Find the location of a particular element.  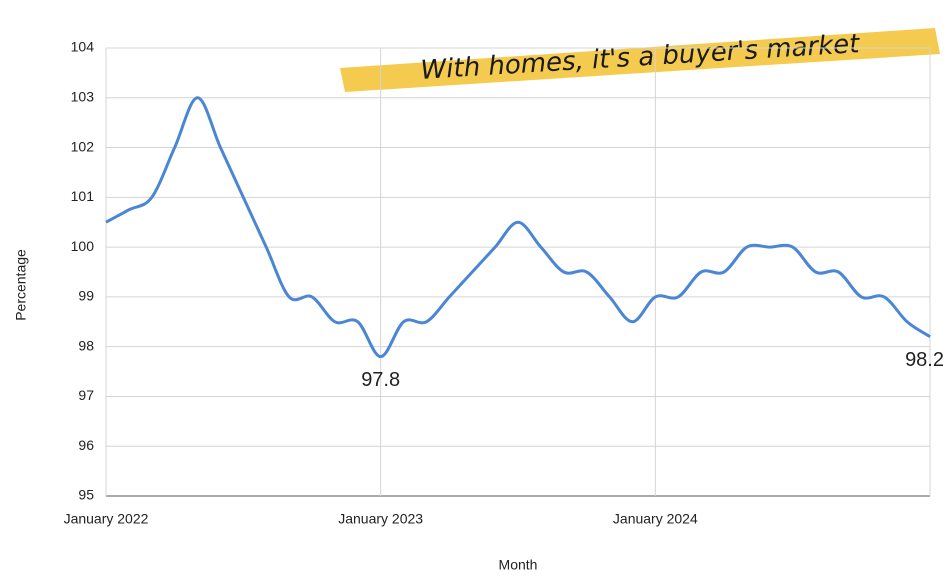

y-tick-label: 104 is located at coordinates (83, 47).